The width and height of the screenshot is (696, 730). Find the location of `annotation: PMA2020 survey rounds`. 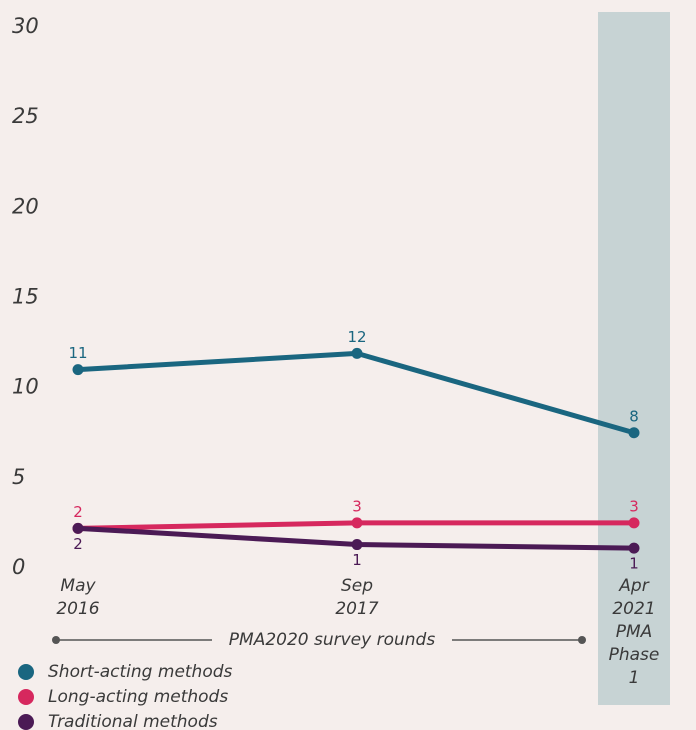

annotation: PMA2020 survey rounds is located at coordinates (332, 640).